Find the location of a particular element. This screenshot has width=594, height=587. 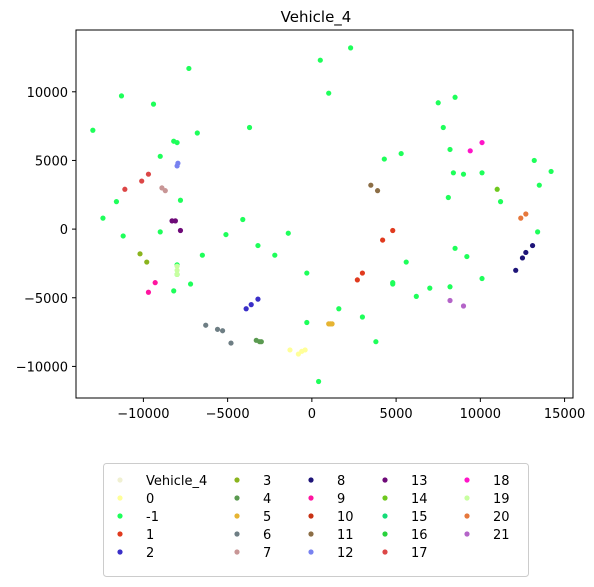

x-tick-label: 10000 is located at coordinates (480, 414).